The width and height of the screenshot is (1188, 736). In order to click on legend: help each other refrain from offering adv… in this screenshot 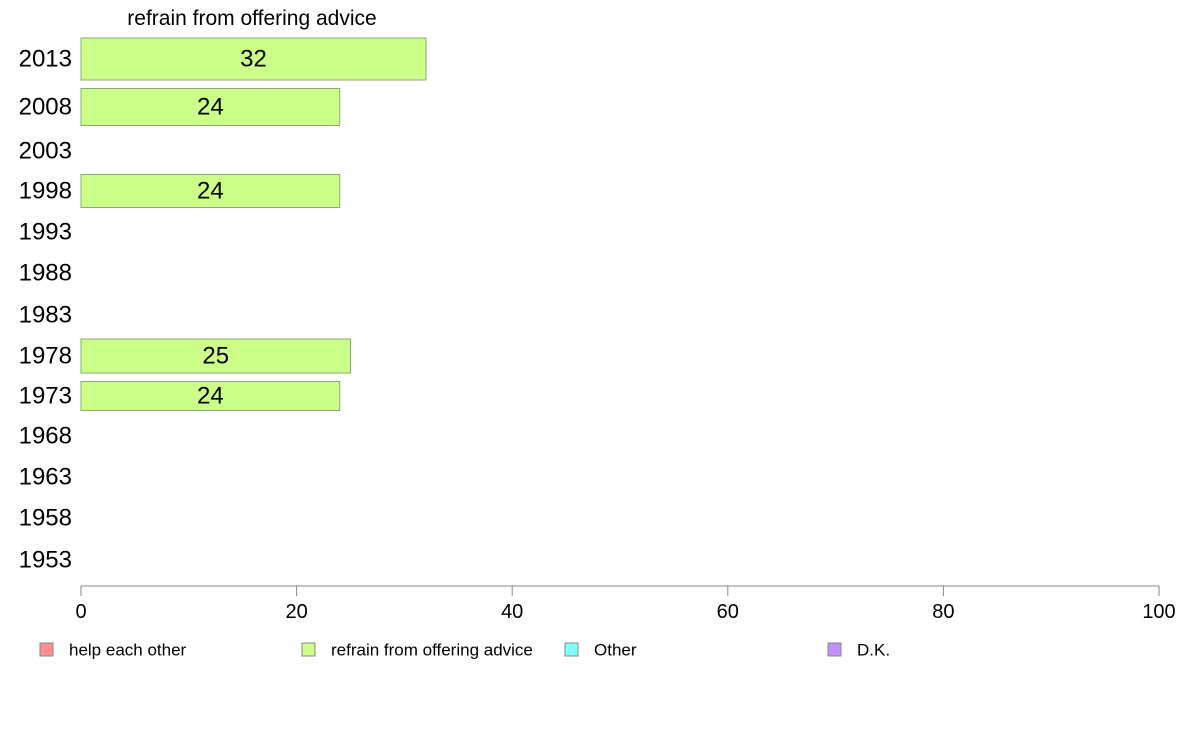, I will do `click(464, 650)`.